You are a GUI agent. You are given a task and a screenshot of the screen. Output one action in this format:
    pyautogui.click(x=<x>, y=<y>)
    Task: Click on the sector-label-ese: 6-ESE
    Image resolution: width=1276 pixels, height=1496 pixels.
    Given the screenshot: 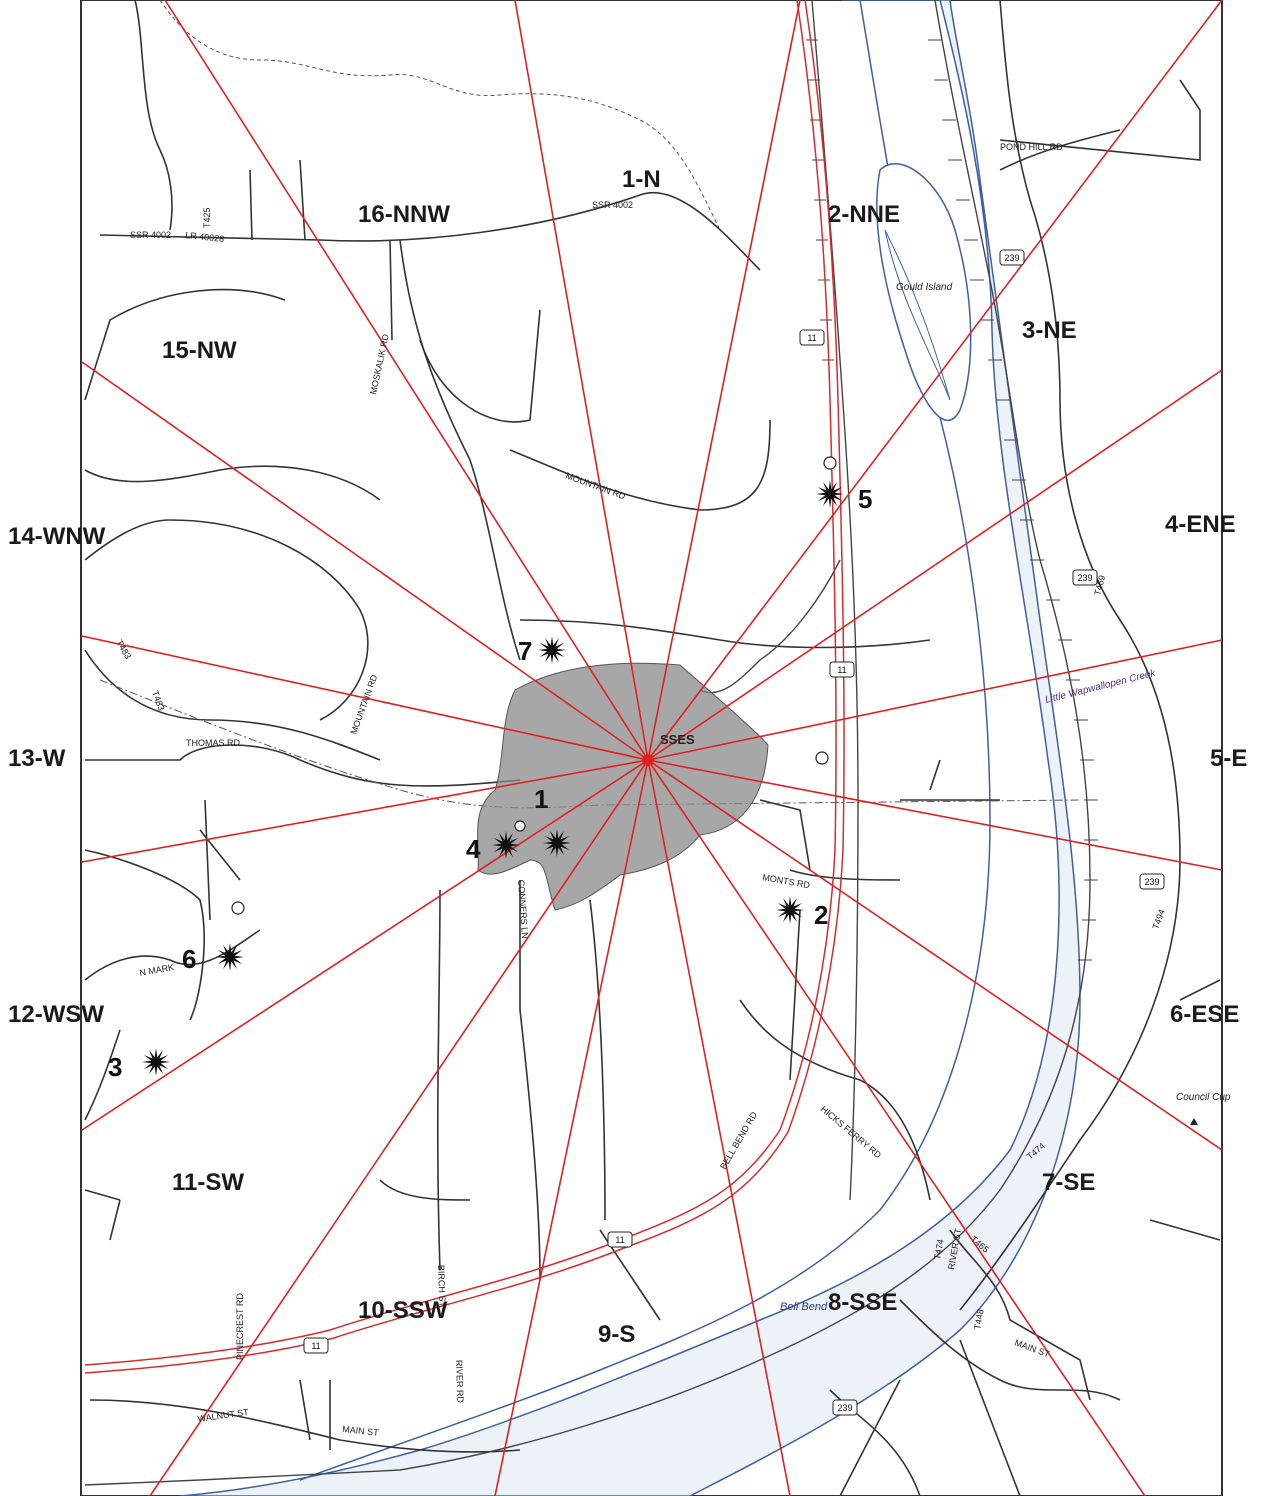 What is the action you would take?
    pyautogui.click(x=1204, y=1014)
    